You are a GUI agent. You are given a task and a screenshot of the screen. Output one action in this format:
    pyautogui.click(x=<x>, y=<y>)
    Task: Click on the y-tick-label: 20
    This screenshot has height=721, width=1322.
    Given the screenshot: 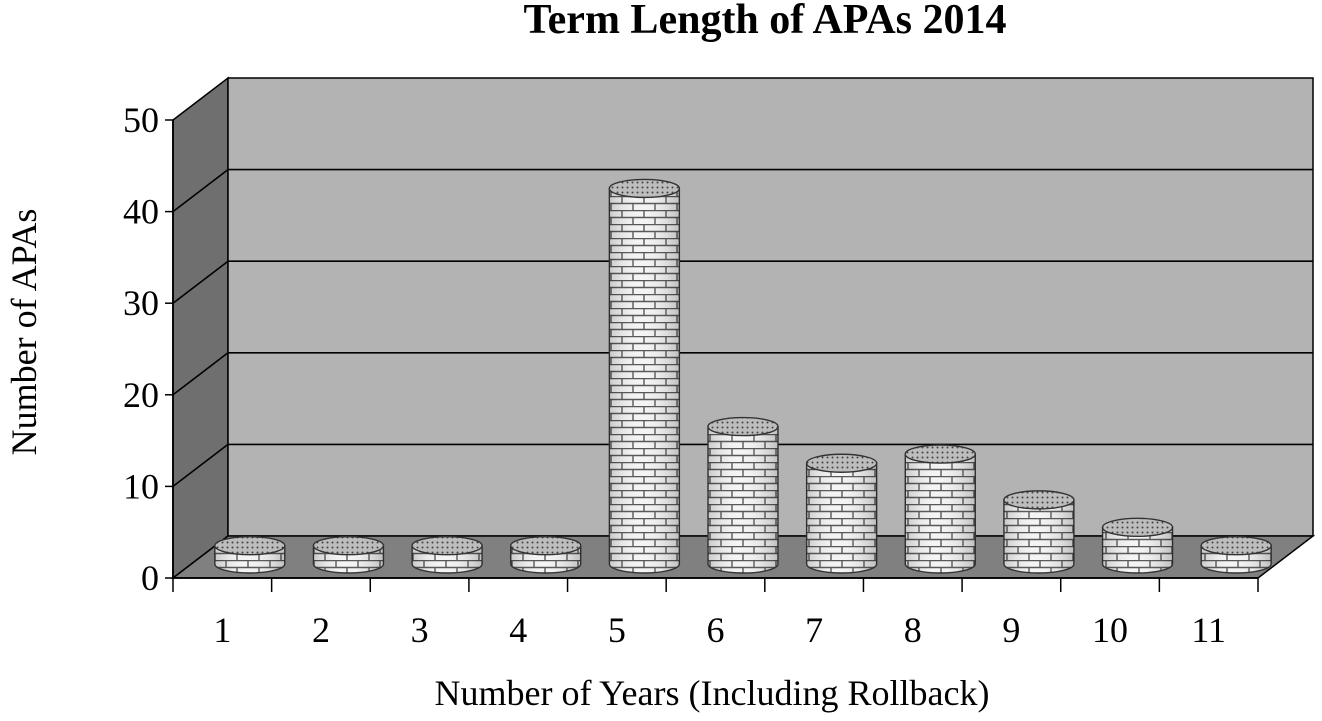 What is the action you would take?
    pyautogui.click(x=141, y=395)
    